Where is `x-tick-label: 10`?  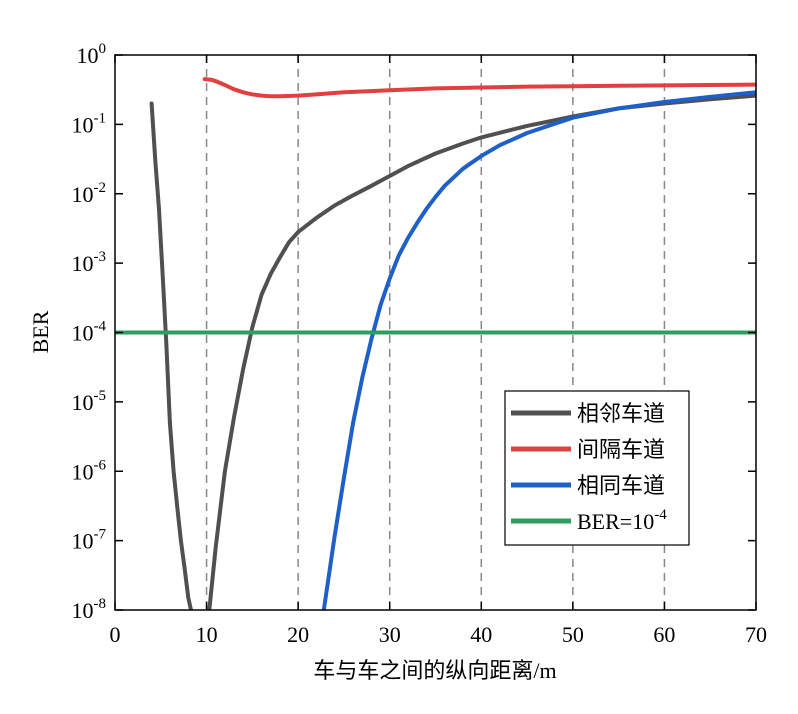
x-tick-label: 10 is located at coordinates (207, 634).